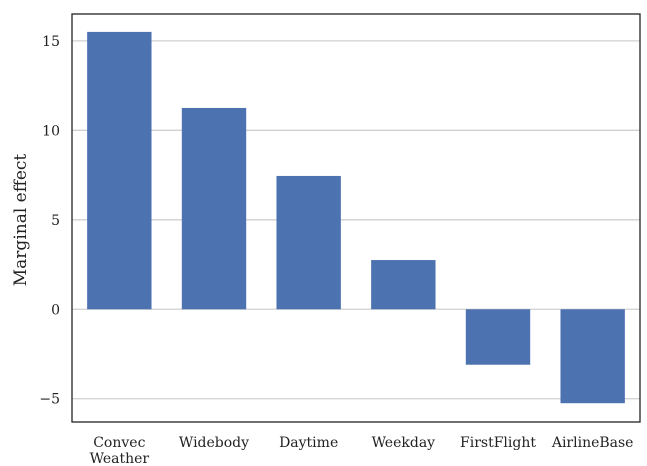  I want to click on x-tick-label: Convec Weather, so click(120, 450).